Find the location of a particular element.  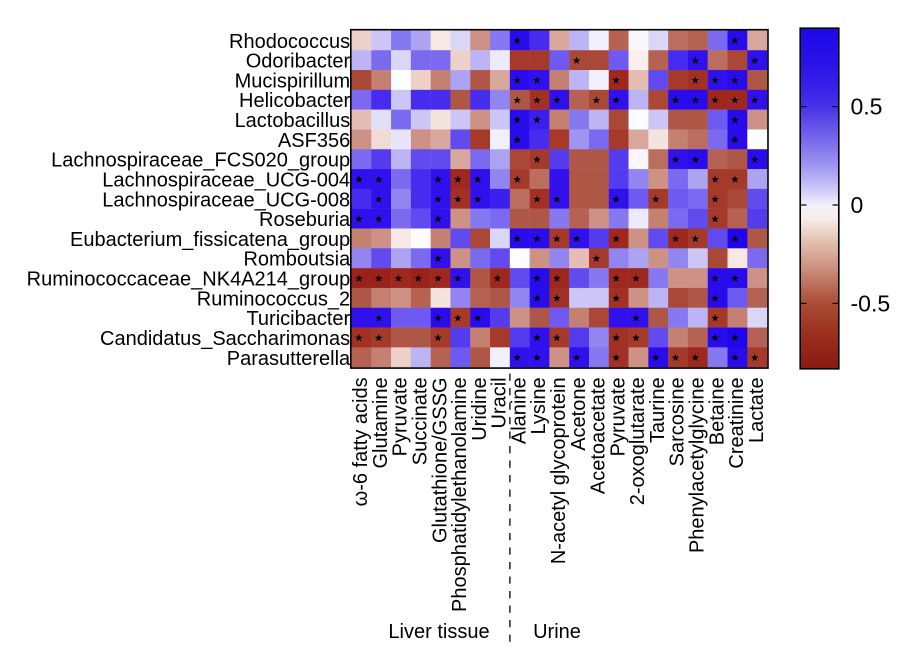

svg-text: Parasutterella is located at coordinates (289, 359).